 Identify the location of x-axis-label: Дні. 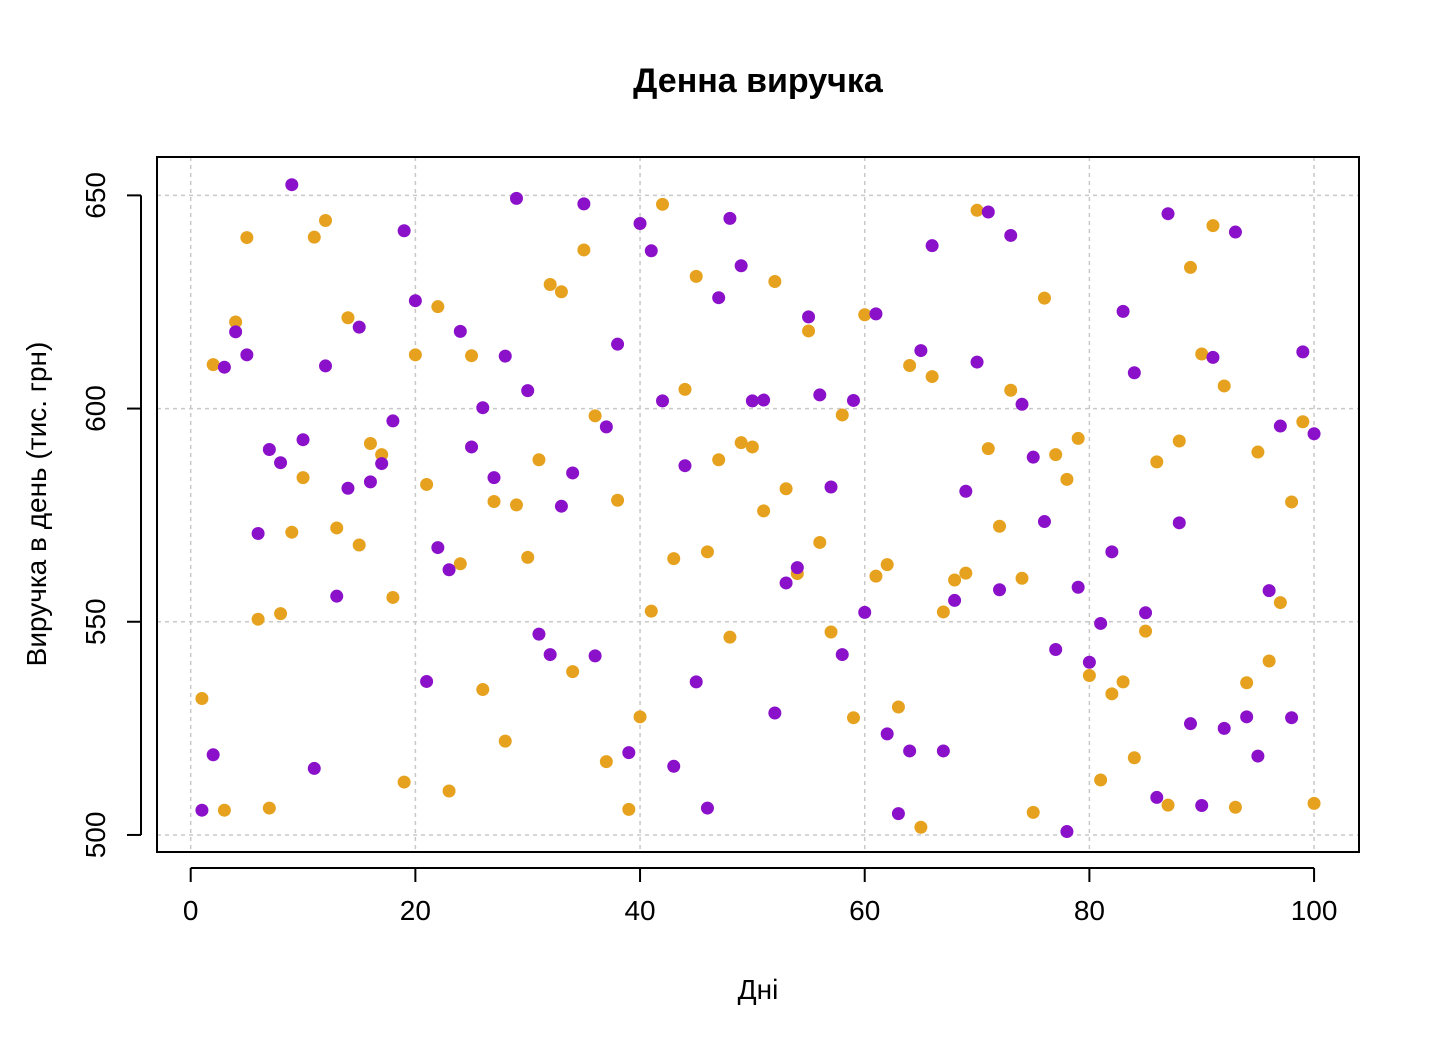
(758, 989).